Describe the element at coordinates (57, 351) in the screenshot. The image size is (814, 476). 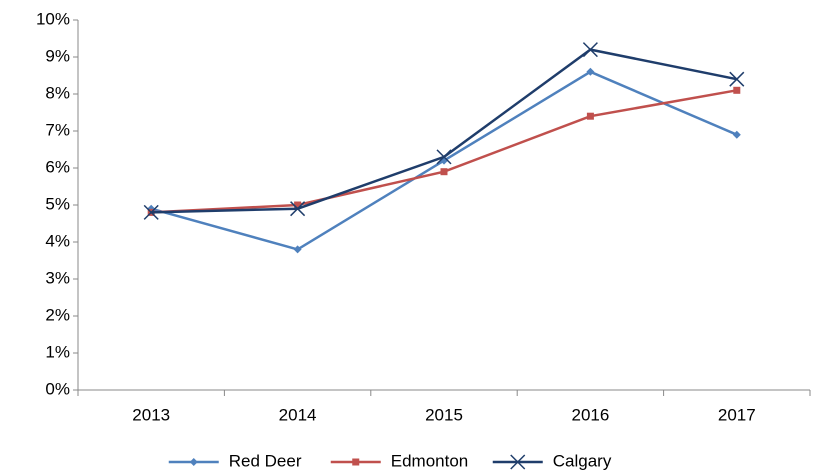
I see `y-tick-label: 1%` at that location.